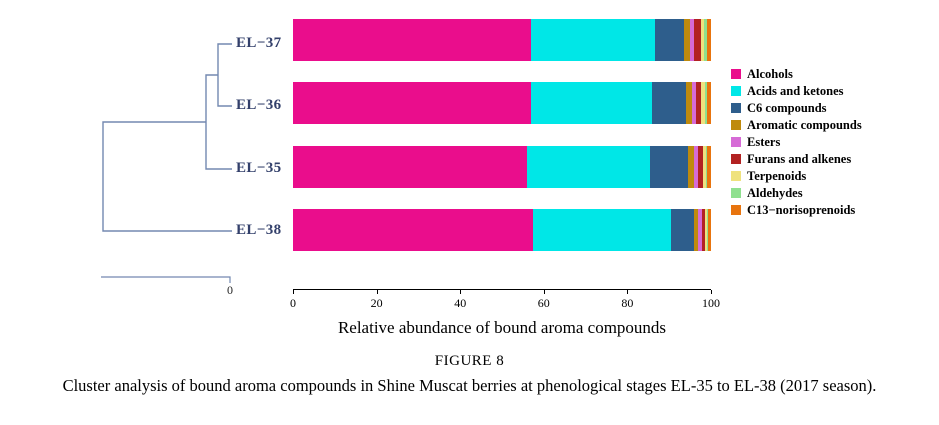 The width and height of the screenshot is (939, 425). What do you see at coordinates (259, 168) in the screenshot?
I see `dendrogram-leaf-label: EL−35` at bounding box center [259, 168].